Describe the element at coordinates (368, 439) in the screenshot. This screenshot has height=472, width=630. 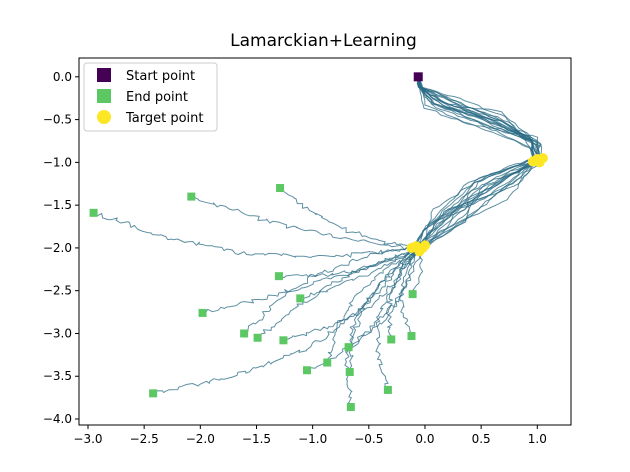
I see `x-tick-label: −0.5` at that location.